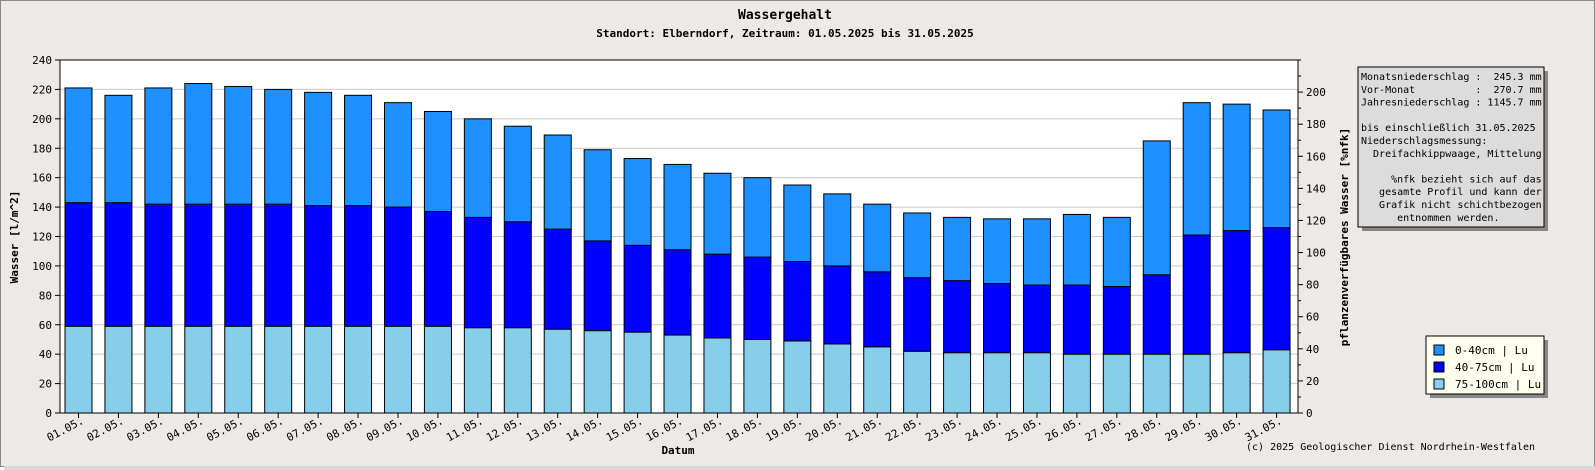  I want to click on x-tick-label: 06.05., so click(264, 429).